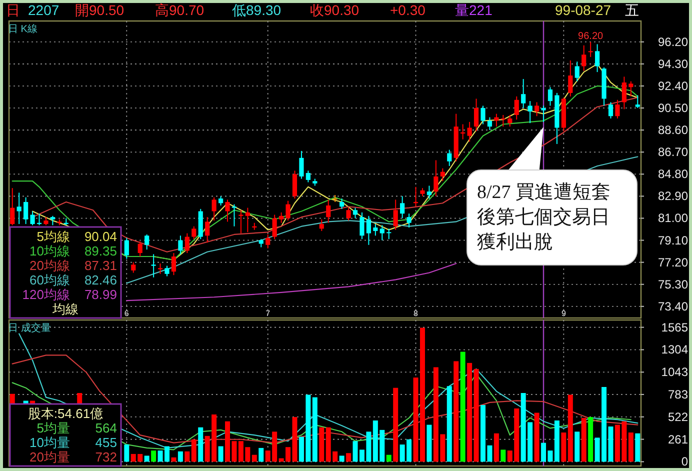 The width and height of the screenshot is (692, 471). What do you see at coordinates (684, 461) in the screenshot?
I see `y-tick-label: 0` at bounding box center [684, 461].